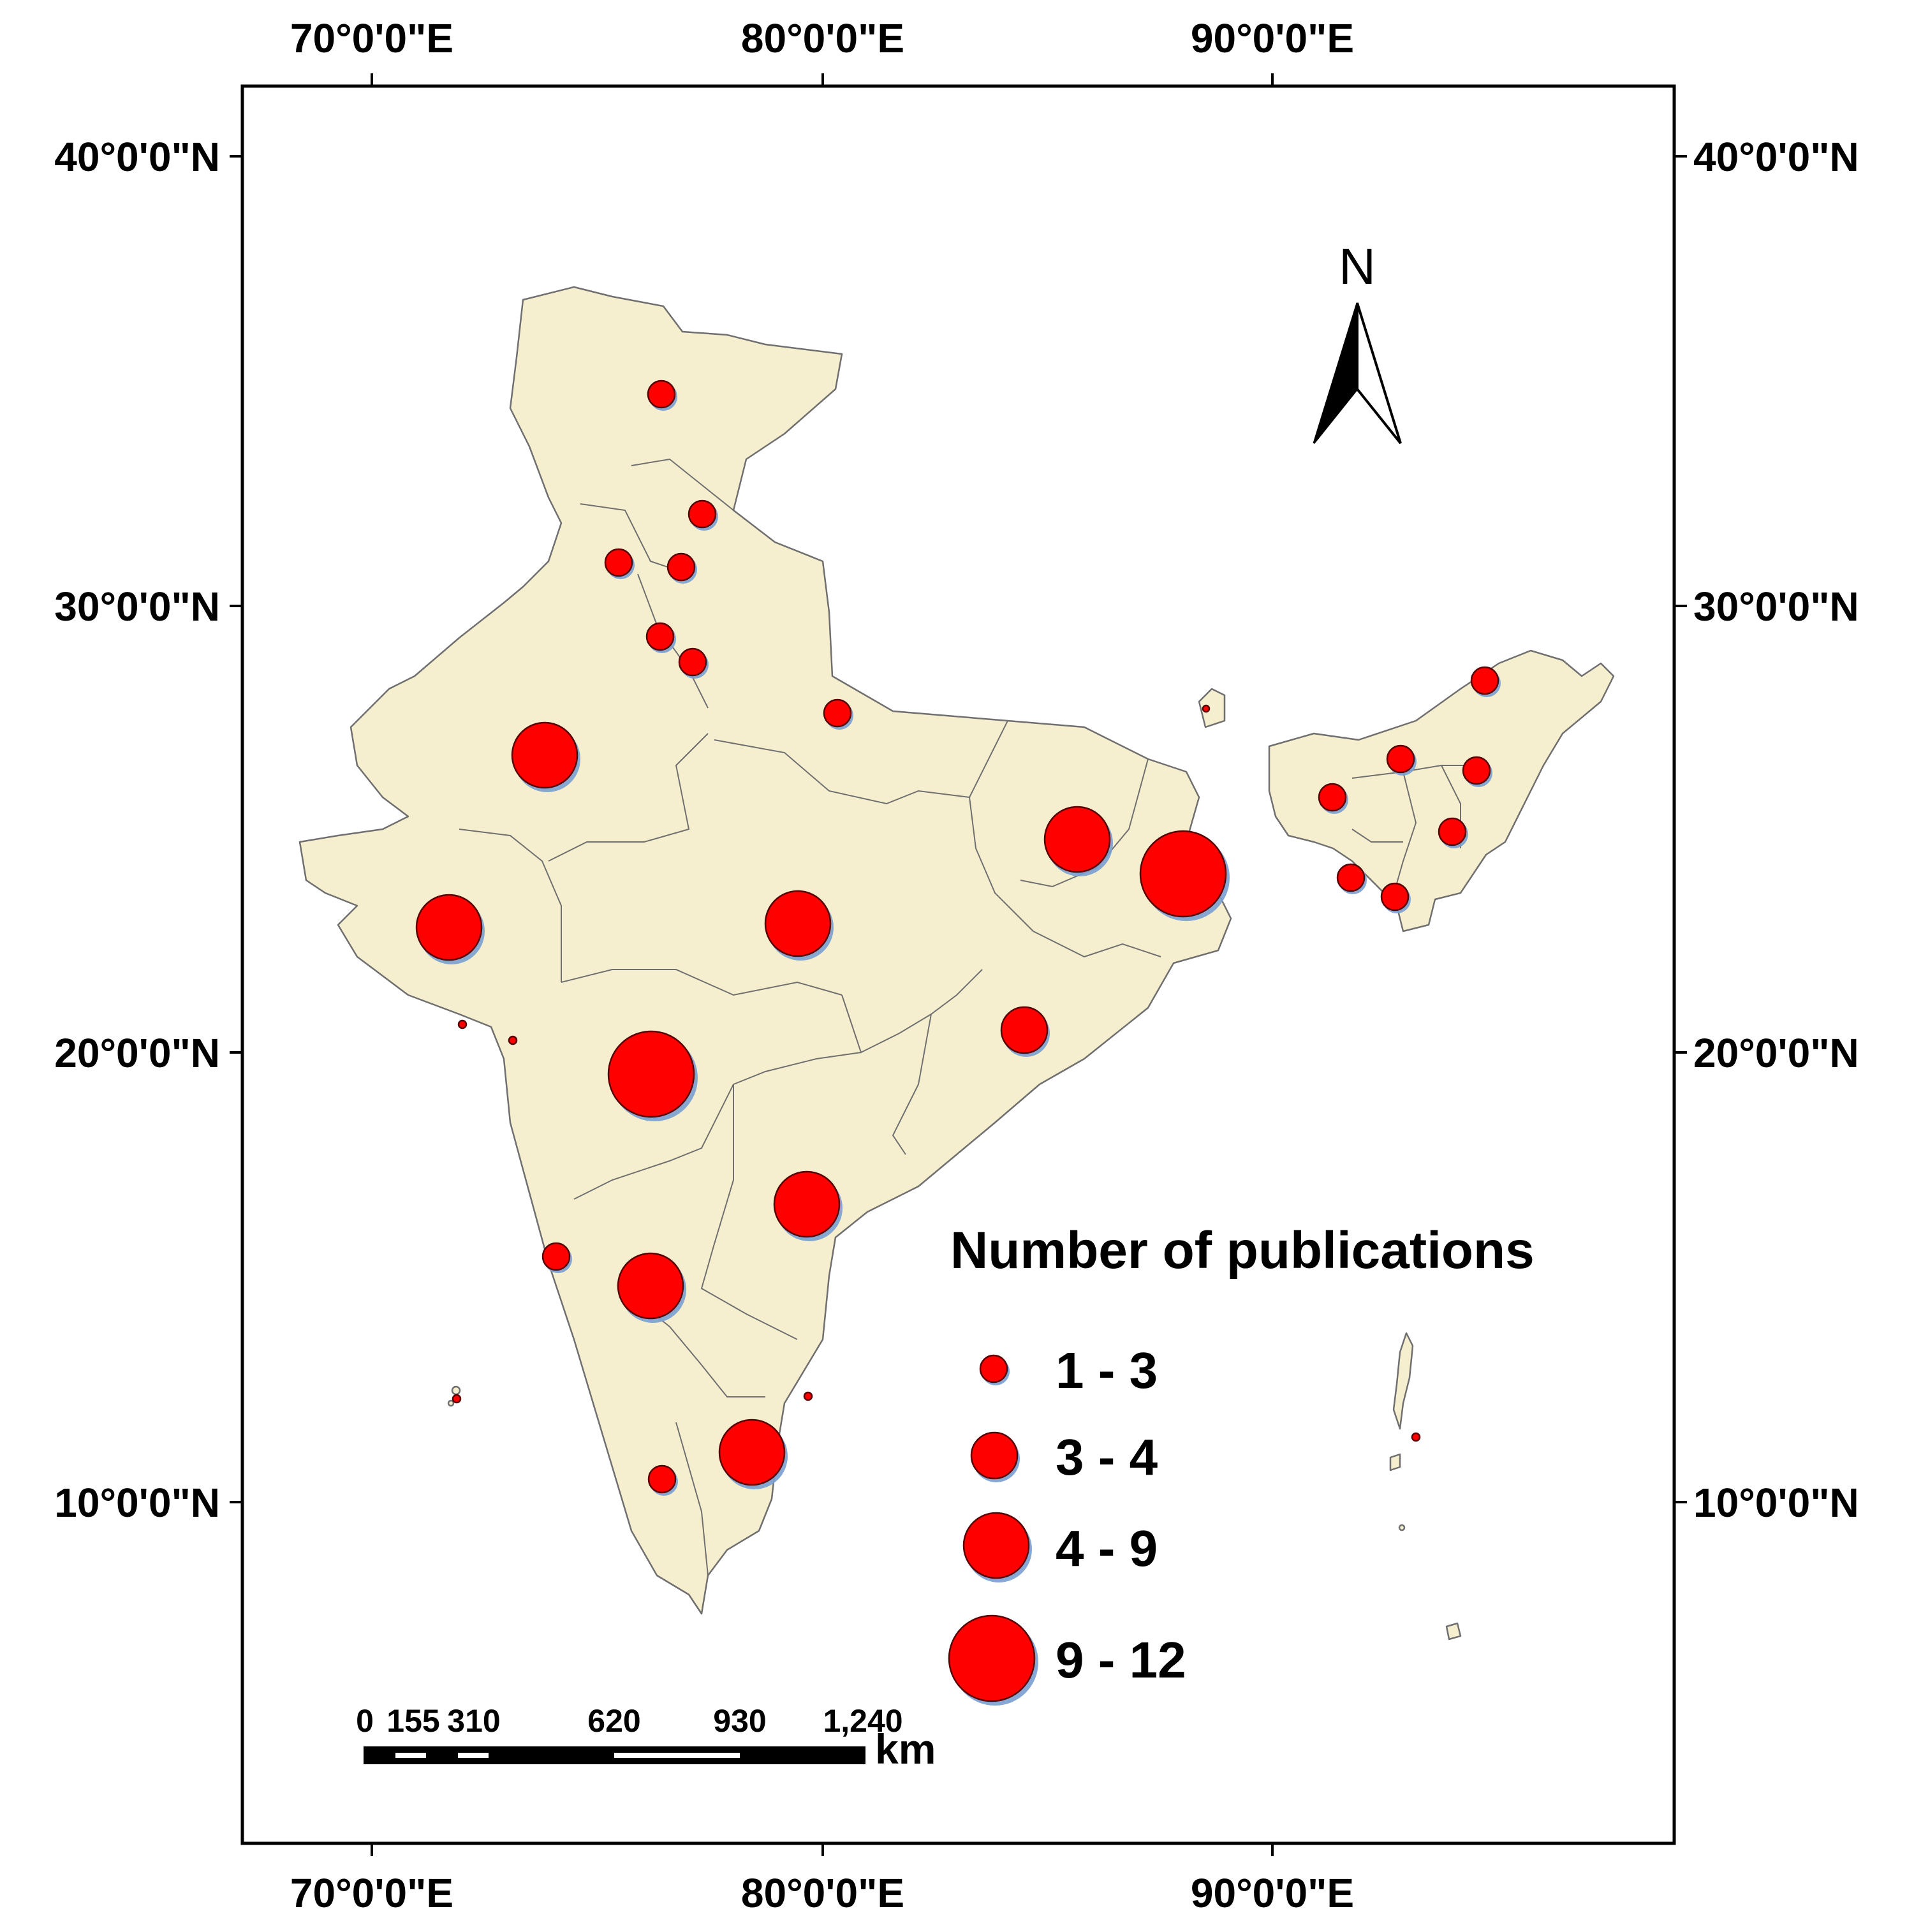 The height and width of the screenshot is (1932, 1907). Describe the element at coordinates (1206, 708) in the screenshot. I see `marker-sikkim` at that location.